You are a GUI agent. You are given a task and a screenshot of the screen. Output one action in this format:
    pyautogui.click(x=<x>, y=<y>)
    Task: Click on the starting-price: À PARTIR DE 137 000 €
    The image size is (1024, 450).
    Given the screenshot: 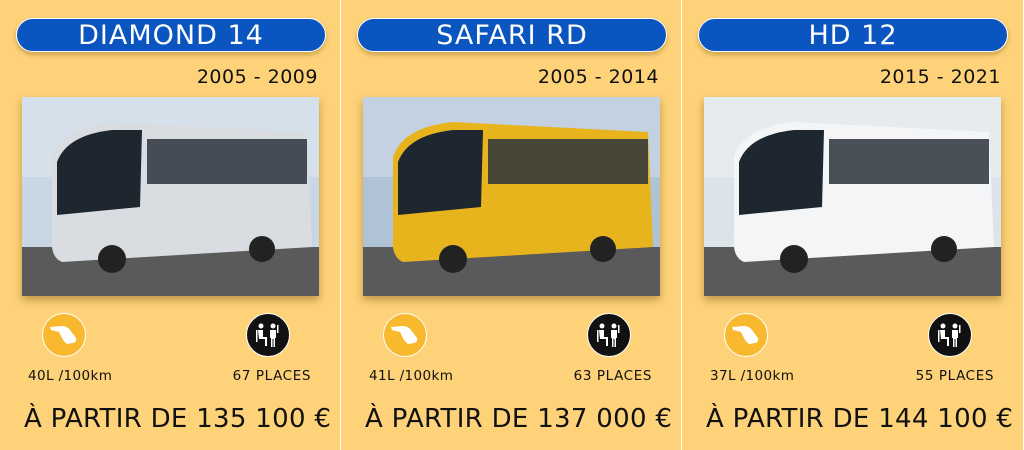 What is the action you would take?
    pyautogui.click(x=519, y=419)
    